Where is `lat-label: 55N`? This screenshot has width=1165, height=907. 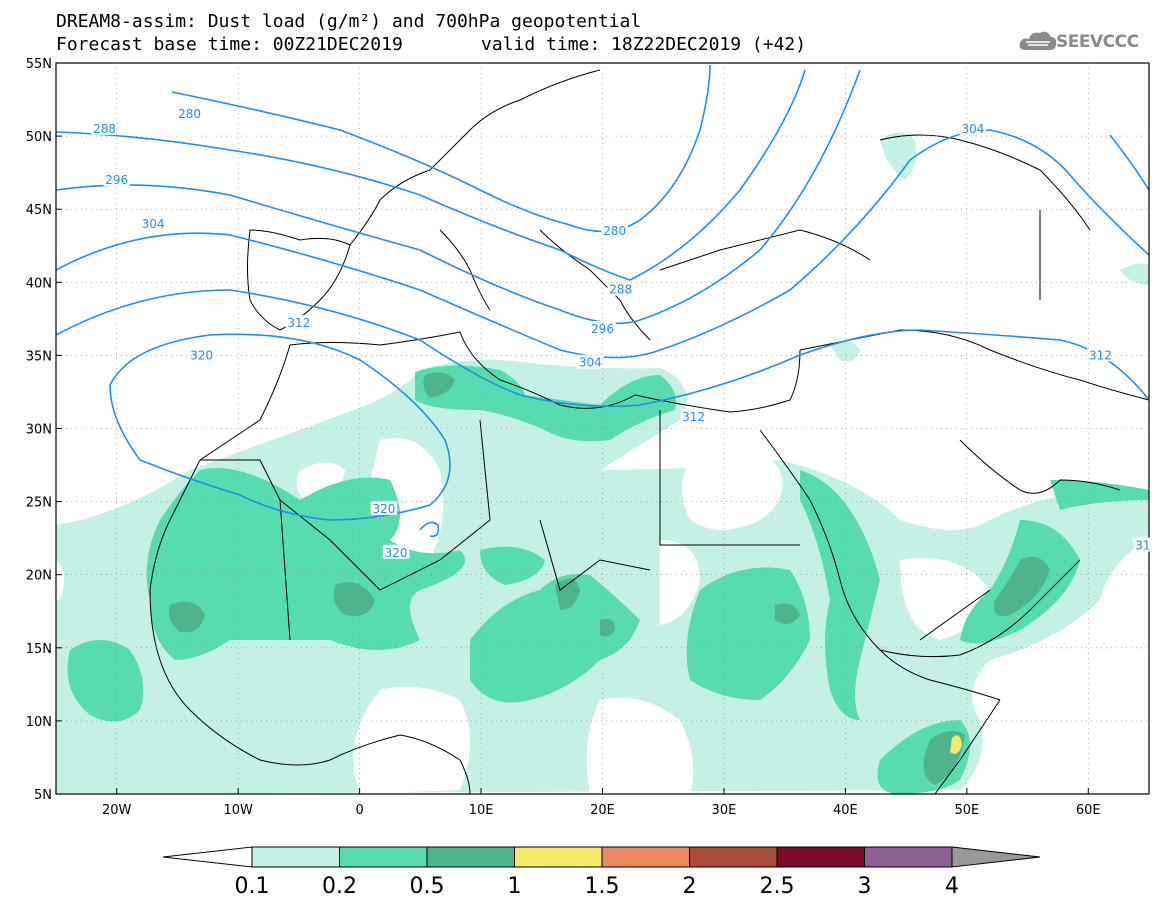
lat-label: 55N is located at coordinates (39, 64).